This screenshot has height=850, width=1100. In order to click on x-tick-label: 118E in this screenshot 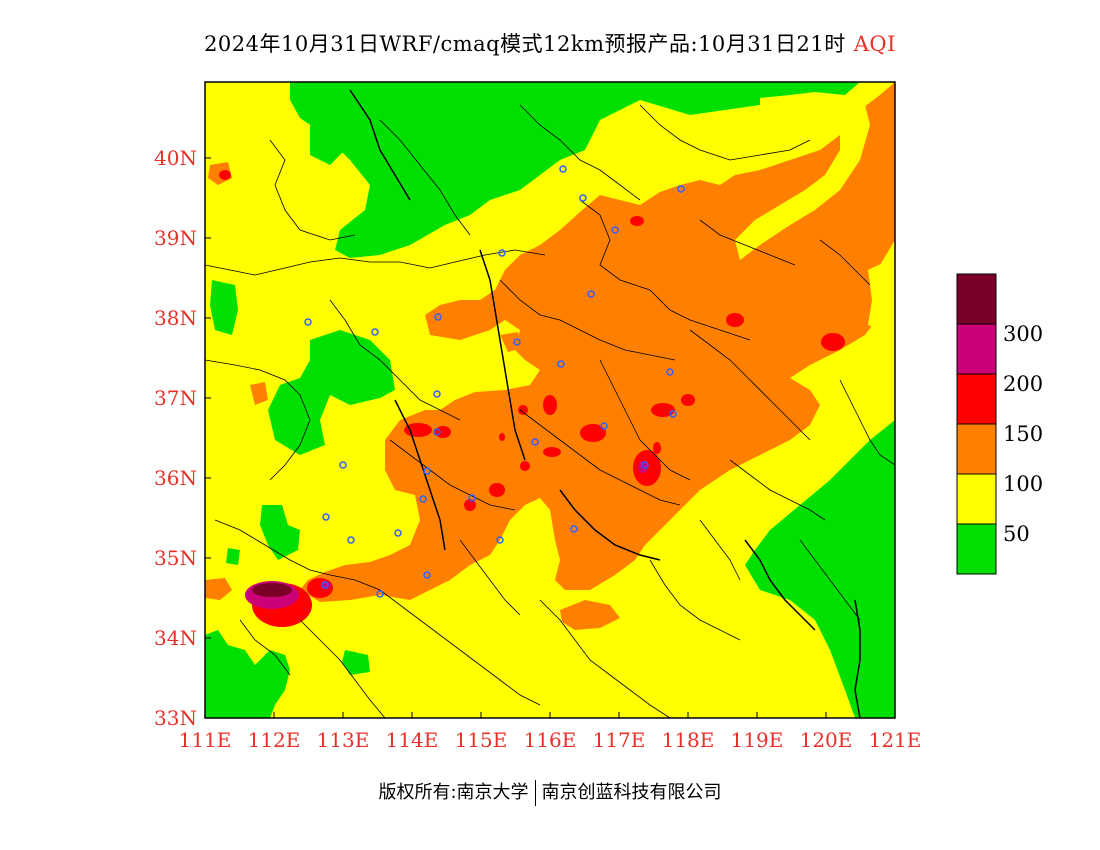, I will do `click(688, 740)`.